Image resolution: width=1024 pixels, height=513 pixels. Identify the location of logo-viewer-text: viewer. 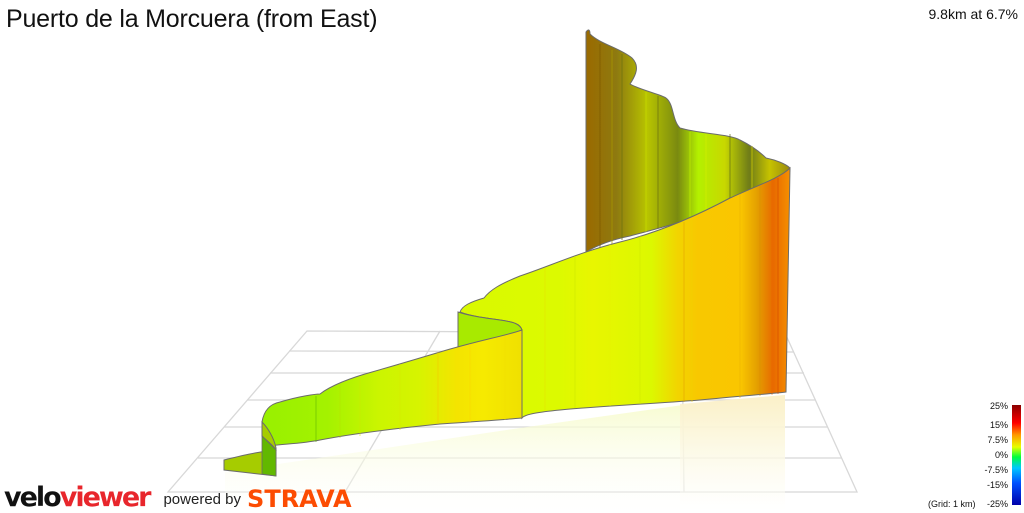
(105, 497).